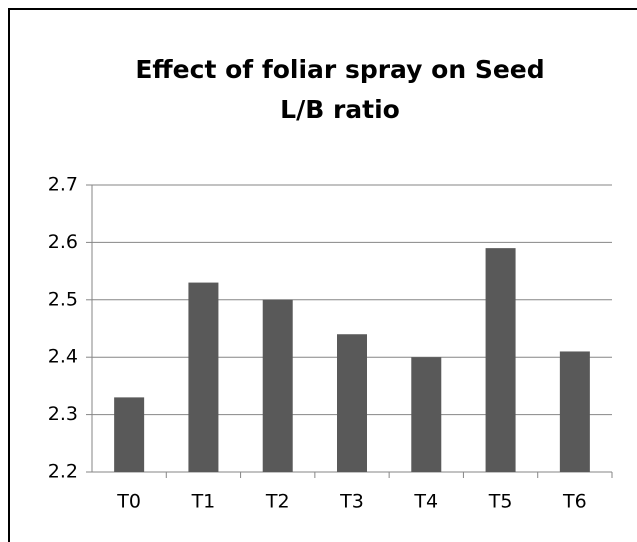 This screenshot has height=542, width=637. Describe the element at coordinates (574, 502) in the screenshot. I see `x-tick-label: T6` at that location.